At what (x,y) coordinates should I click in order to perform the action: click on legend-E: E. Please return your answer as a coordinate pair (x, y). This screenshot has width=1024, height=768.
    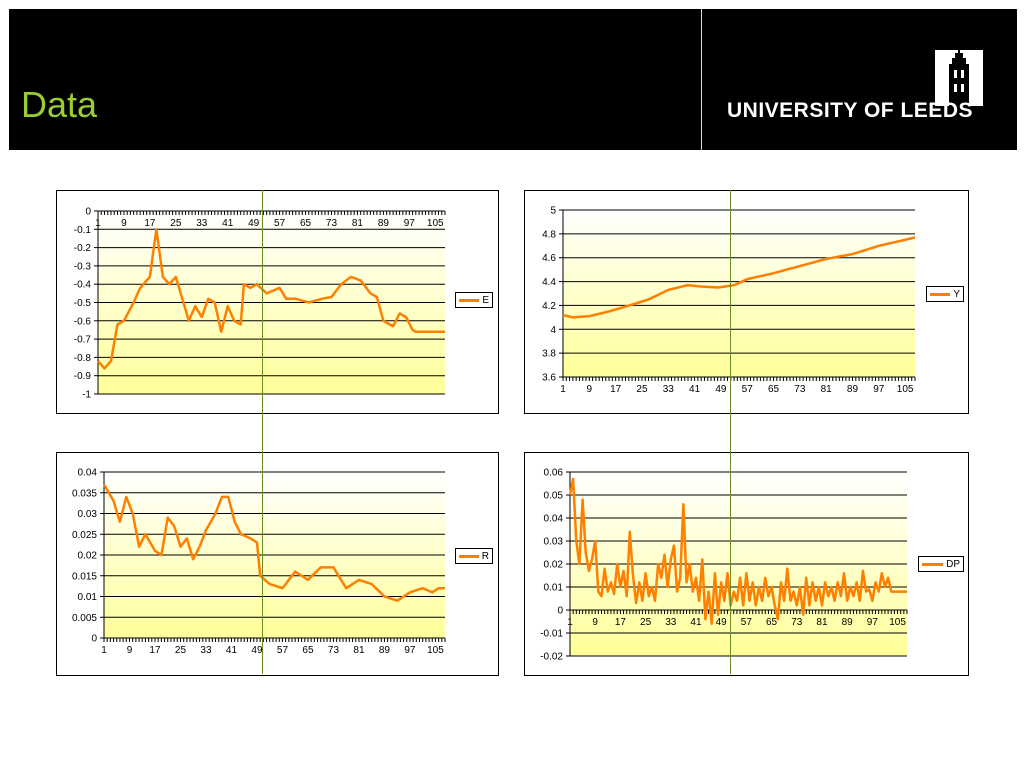
    Looking at the image, I should click on (474, 300).